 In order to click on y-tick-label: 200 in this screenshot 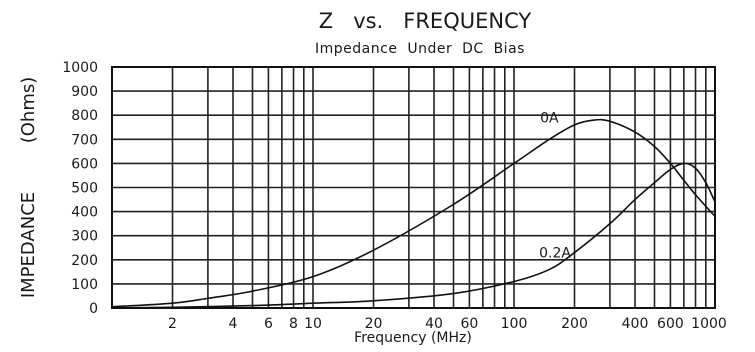, I will do `click(84, 261)`.